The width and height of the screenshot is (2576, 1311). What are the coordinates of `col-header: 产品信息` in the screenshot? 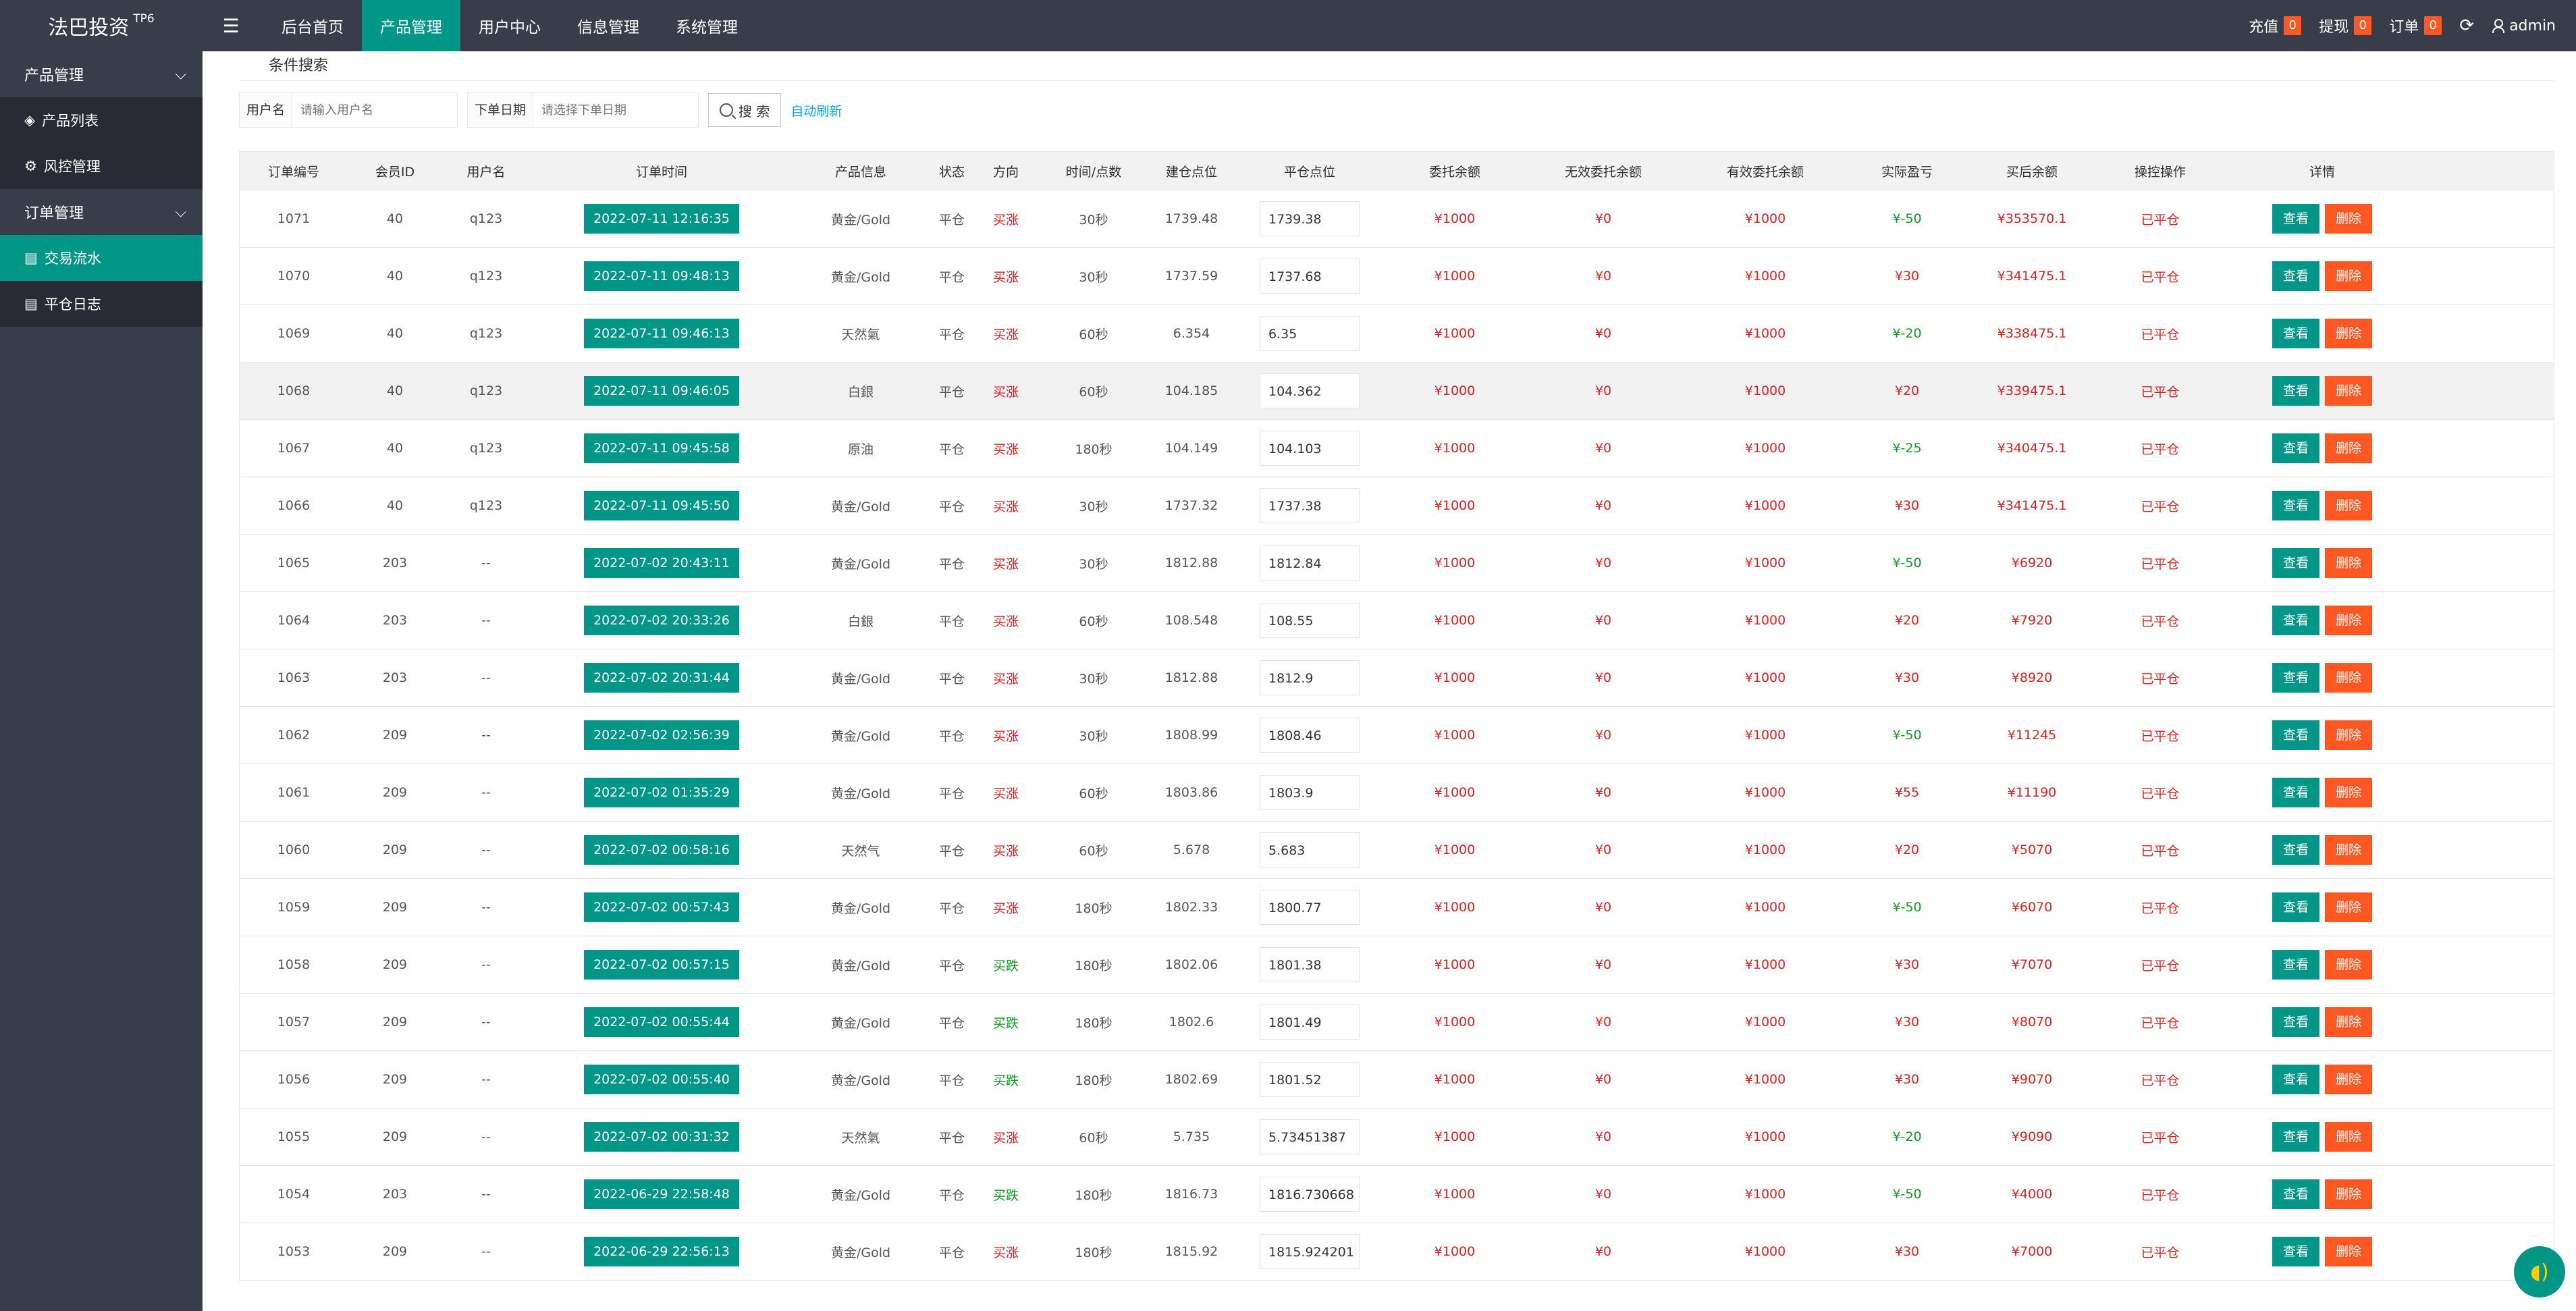 It's located at (860, 172).